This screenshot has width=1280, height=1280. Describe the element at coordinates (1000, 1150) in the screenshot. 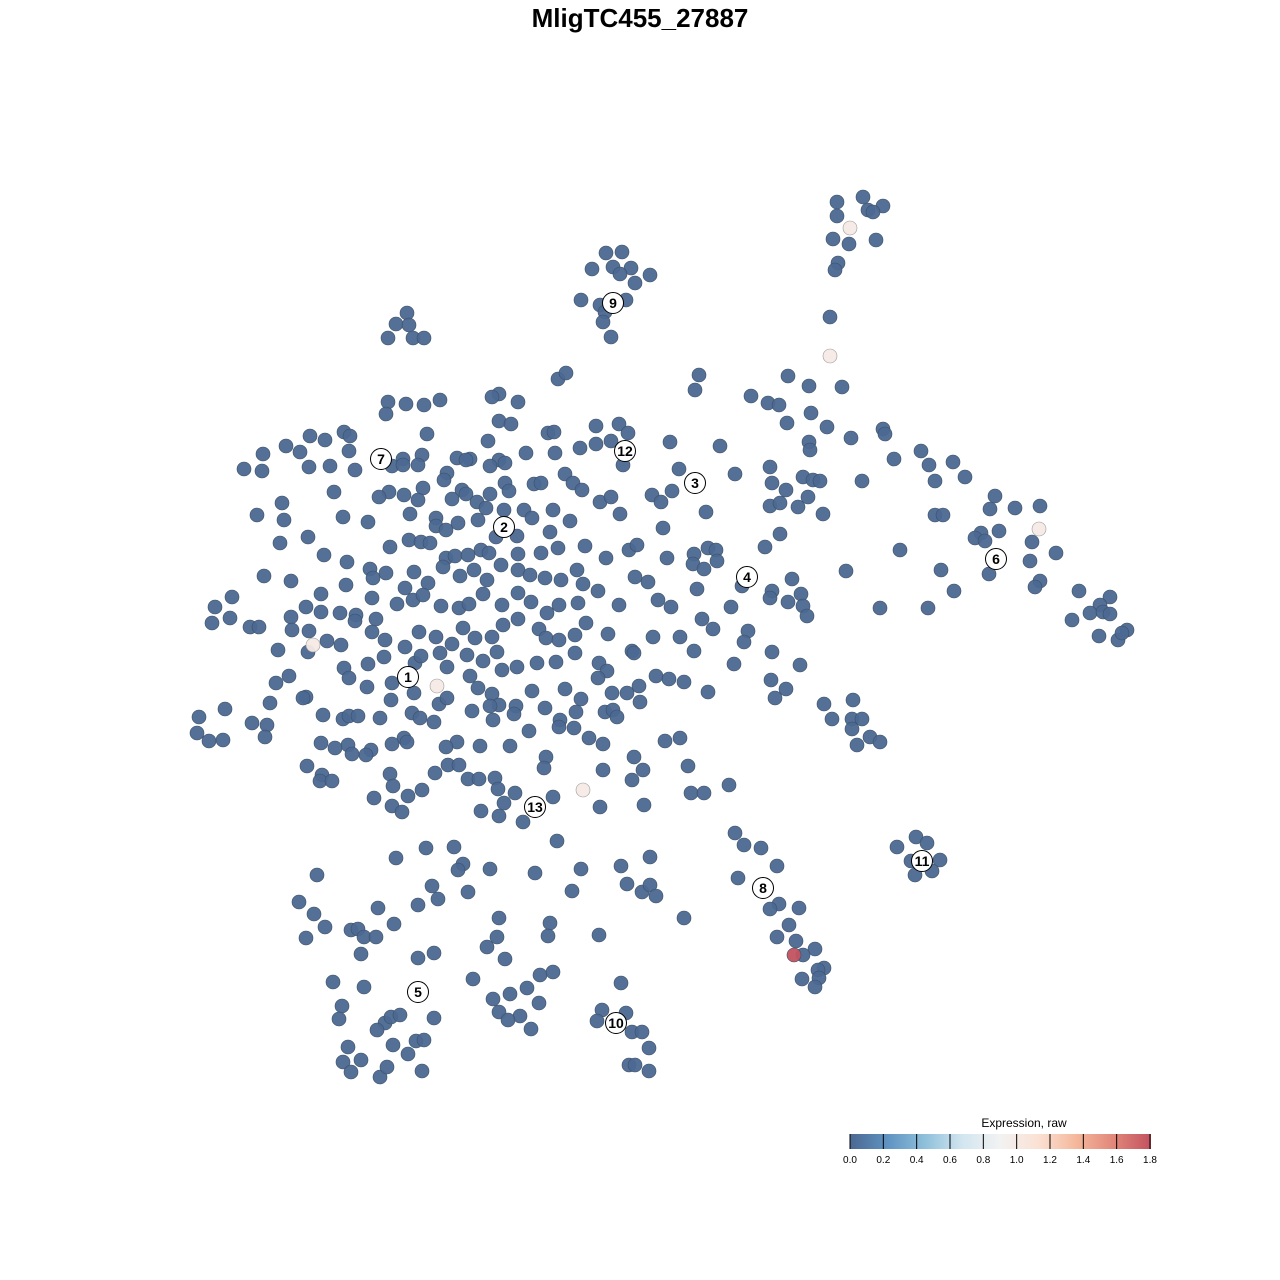

I see `colorbar-ticks: 0.0 0.2 0.4 0.6 0.8 1.0 1.2 1.4 1.6 1.8` at that location.